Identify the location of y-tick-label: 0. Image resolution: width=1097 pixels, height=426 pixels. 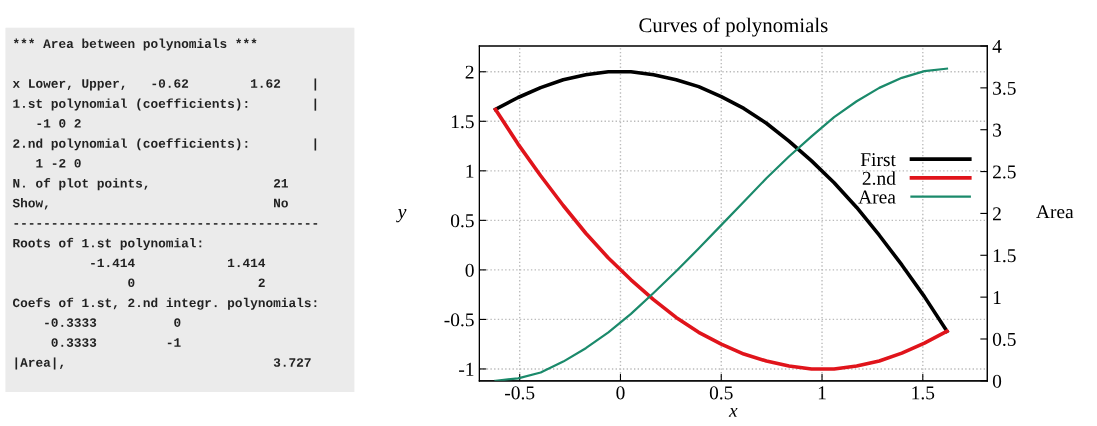
(469, 270).